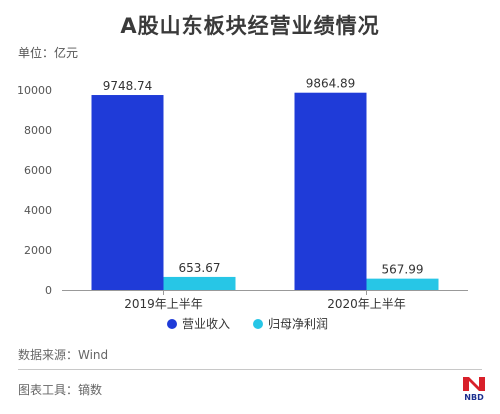 The image size is (500, 414). I want to click on data-label: 9748.74, so click(128, 86).